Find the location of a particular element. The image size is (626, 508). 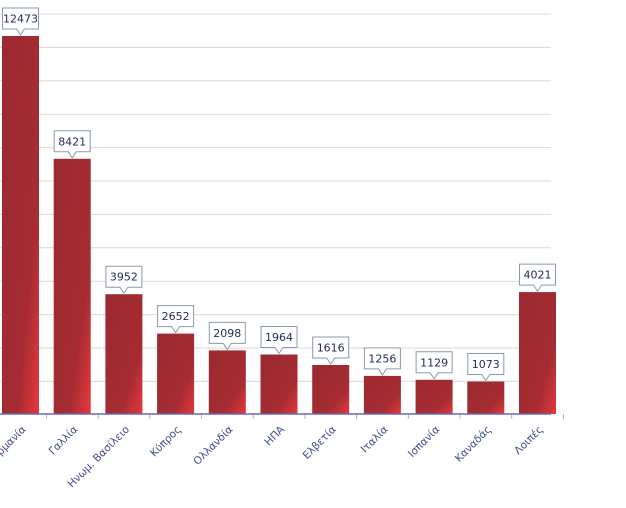

category-label: Ελβετία is located at coordinates (320, 443).